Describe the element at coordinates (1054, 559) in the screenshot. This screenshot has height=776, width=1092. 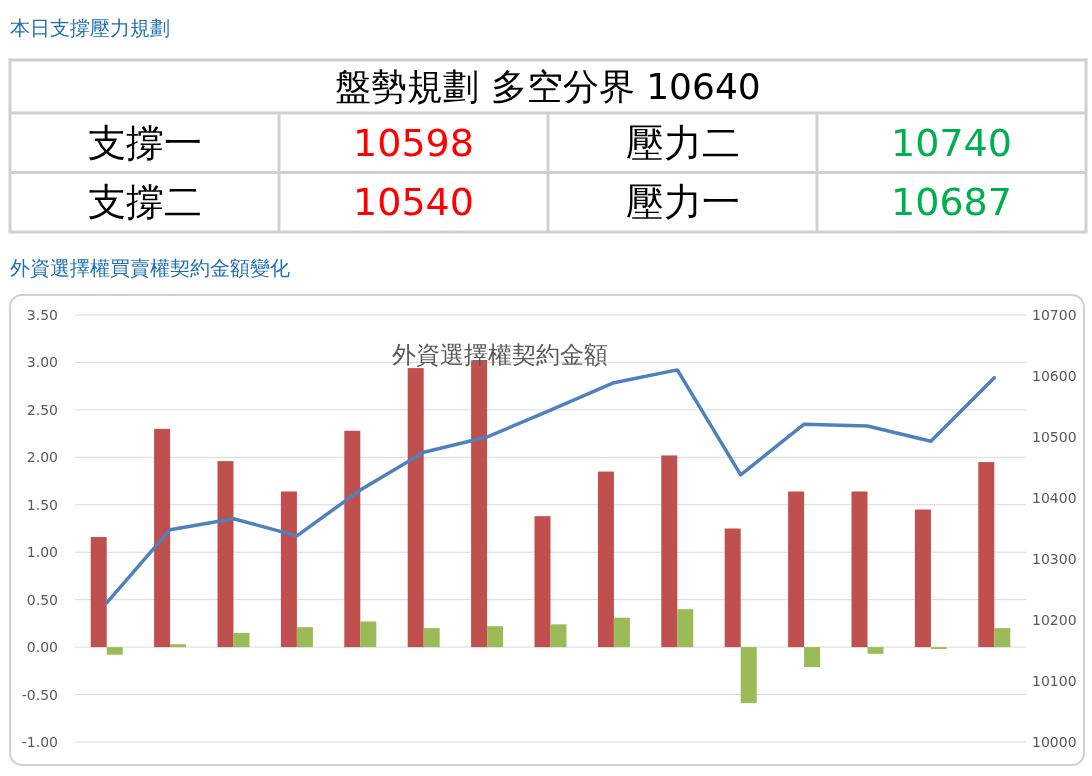
I see `y2-tick-label: 10300` at that location.